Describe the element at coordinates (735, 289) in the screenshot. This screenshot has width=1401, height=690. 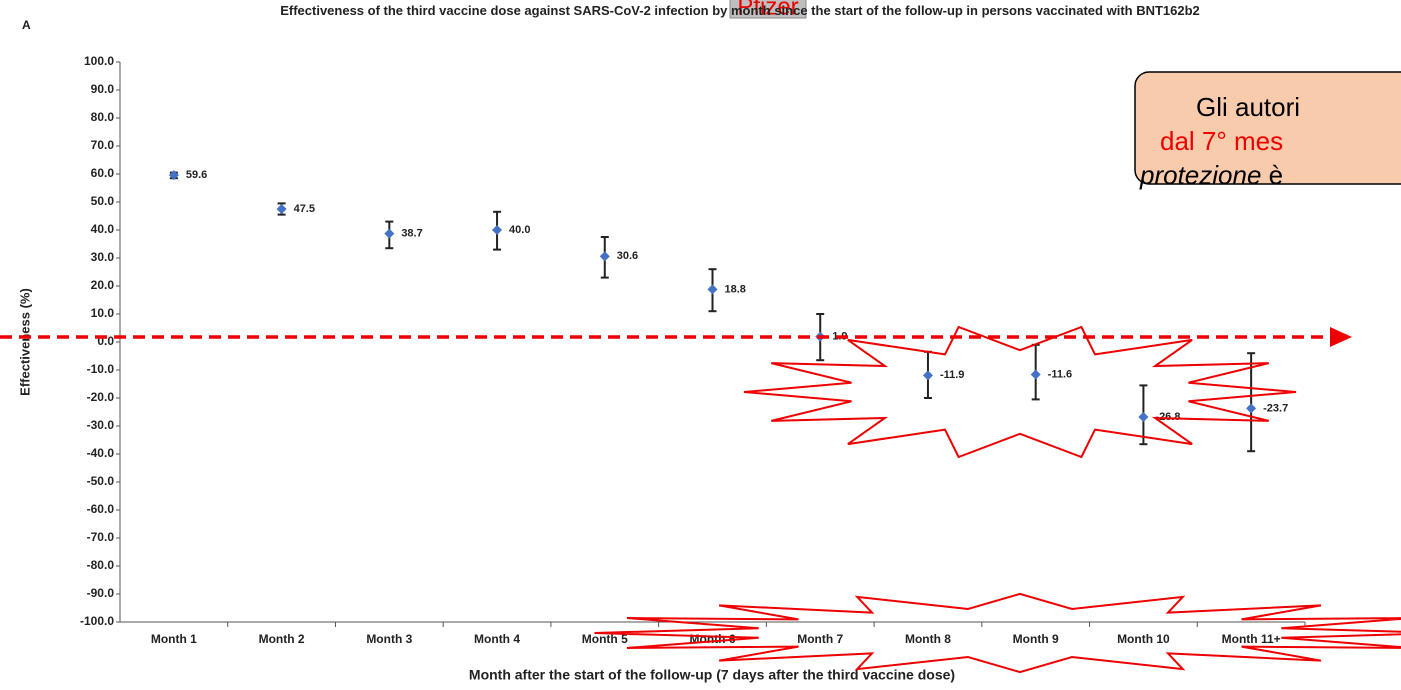
I see `value-label: 18.8` at that location.